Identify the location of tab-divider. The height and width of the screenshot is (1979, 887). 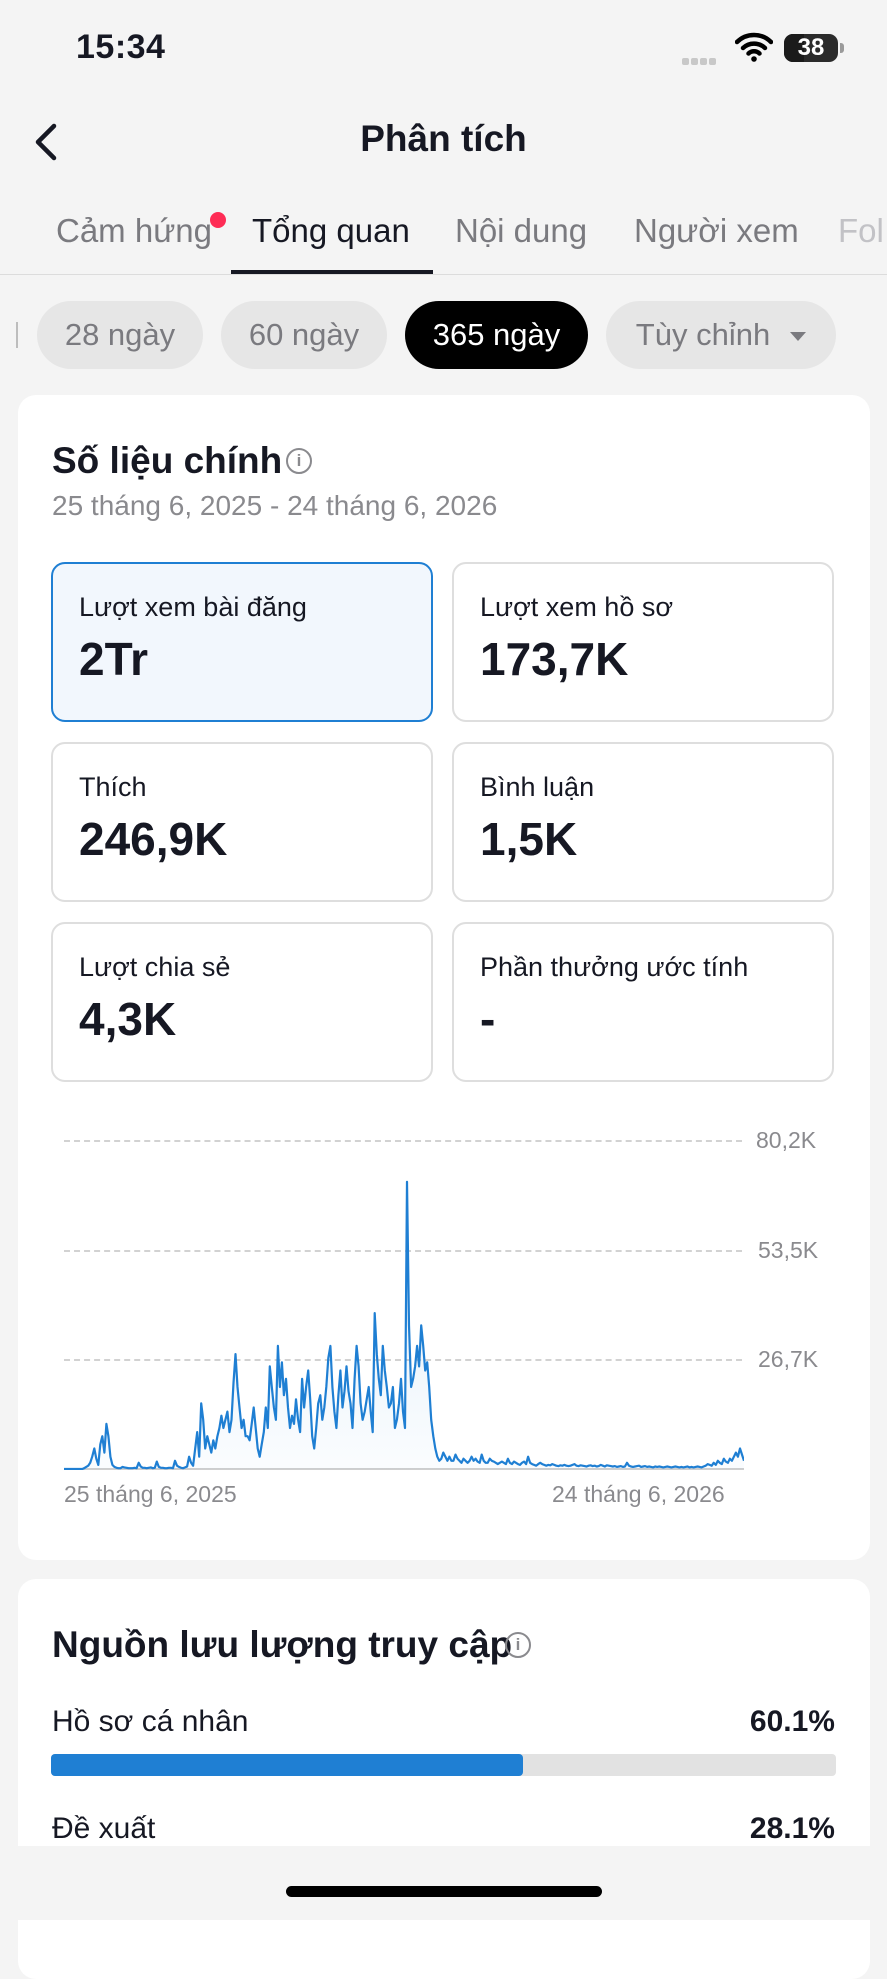
(443, 274).